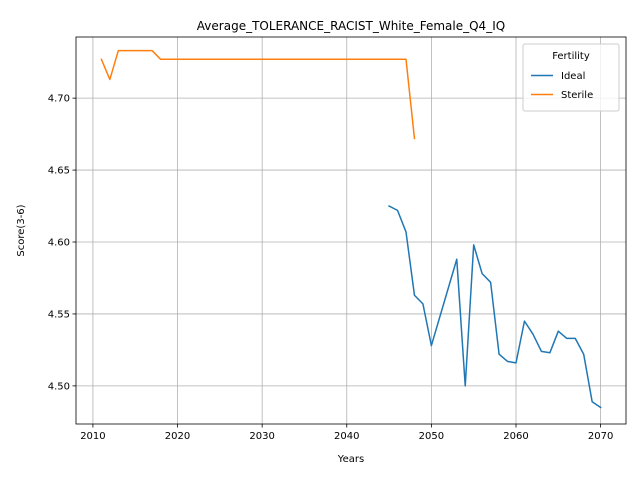 Image resolution: width=640 pixels, height=480 pixels. Describe the element at coordinates (350, 459) in the screenshot. I see `x-axis-title: Years` at that location.